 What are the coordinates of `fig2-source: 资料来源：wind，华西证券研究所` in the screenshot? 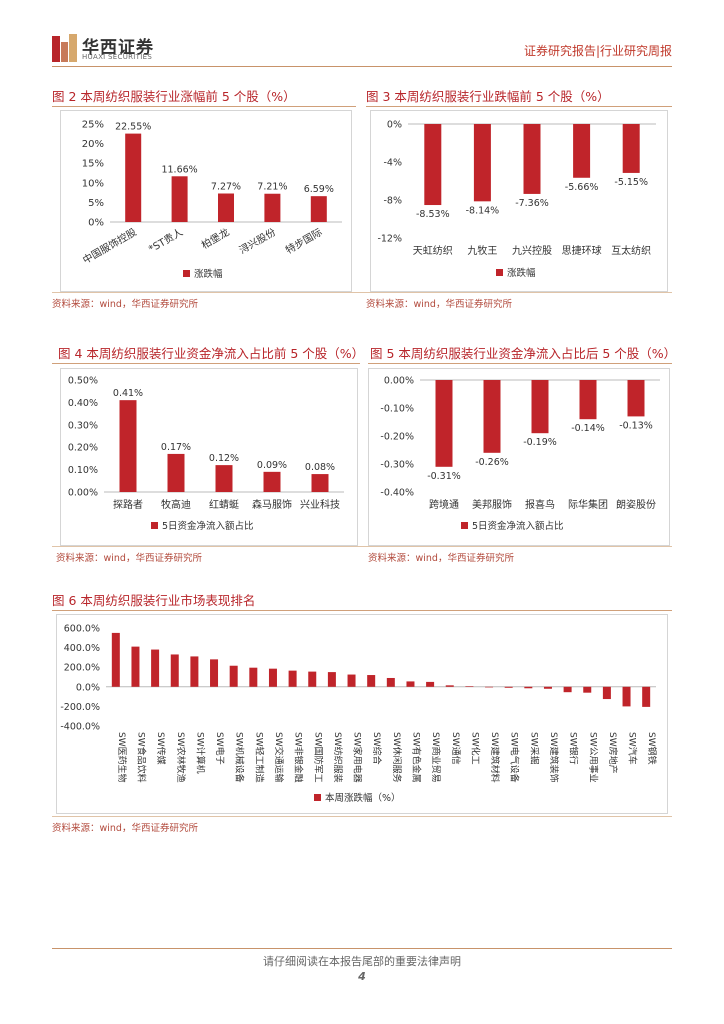 It's located at (125, 304).